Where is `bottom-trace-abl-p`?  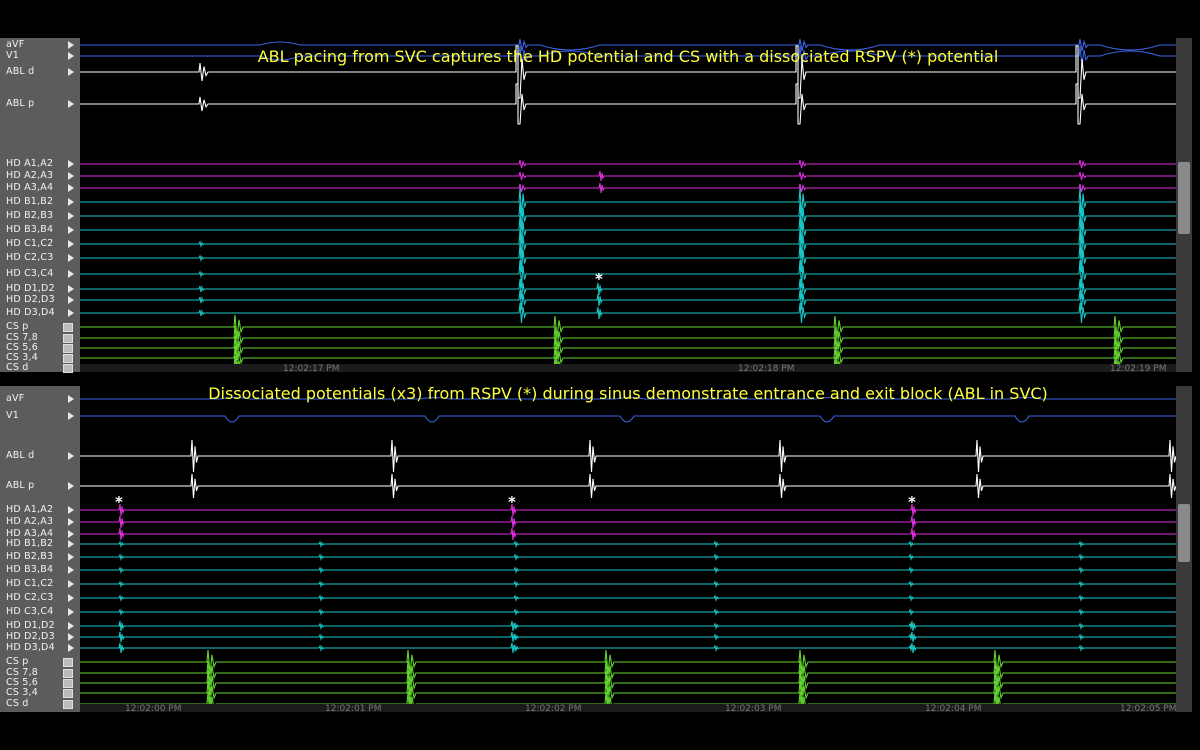
bottom-trace-abl-p is located at coordinates (628, 486).